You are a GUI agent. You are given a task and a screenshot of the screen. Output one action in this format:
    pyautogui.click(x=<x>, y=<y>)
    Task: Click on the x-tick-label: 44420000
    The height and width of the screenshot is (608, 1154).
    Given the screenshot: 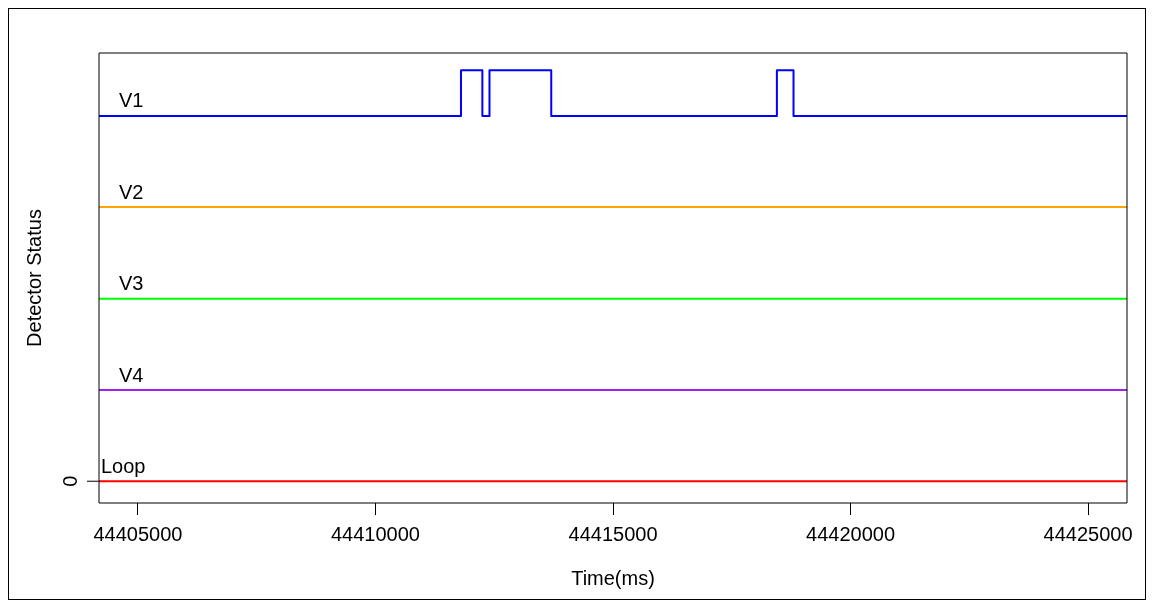 What is the action you would take?
    pyautogui.click(x=851, y=533)
    